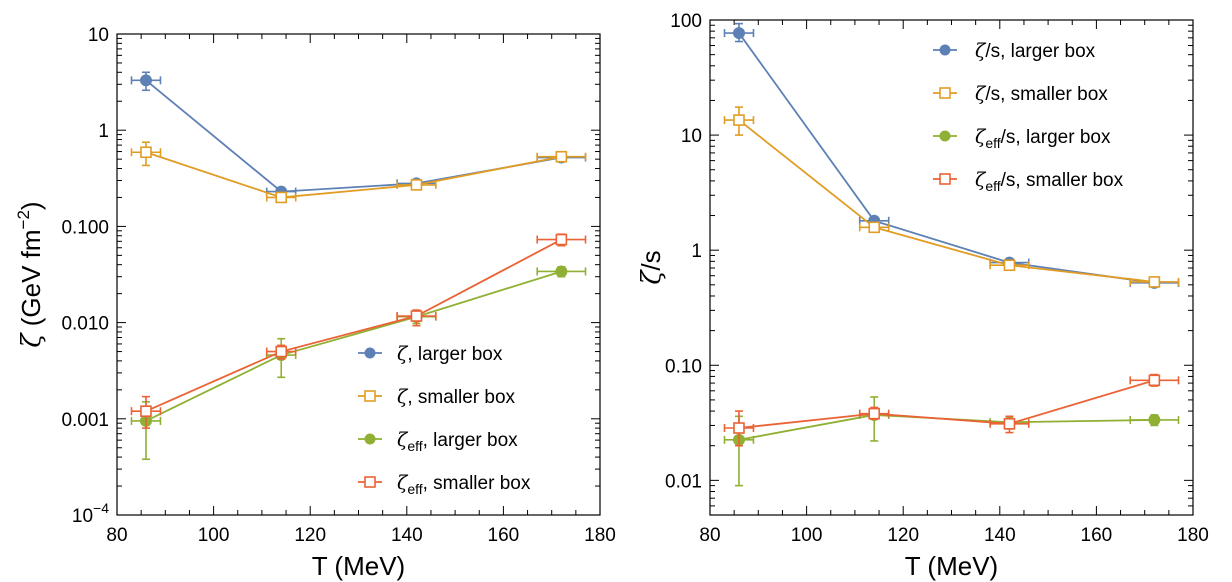 The image size is (1232, 582). Describe the element at coordinates (683, 481) in the screenshot. I see `y-tick-label: 0.01` at that location.